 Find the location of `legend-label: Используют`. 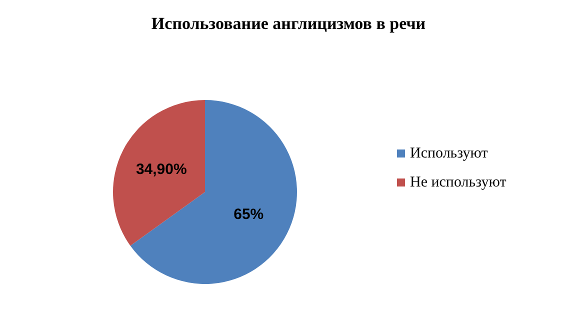

legend-label: Используют is located at coordinates (449, 154).